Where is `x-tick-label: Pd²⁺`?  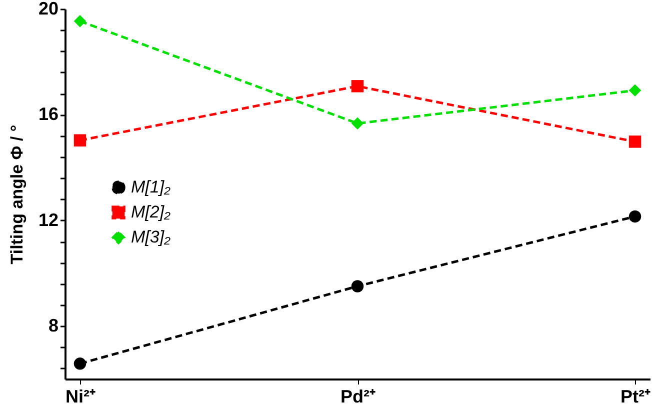
x-tick-label: Pd²⁺ is located at coordinates (358, 396).